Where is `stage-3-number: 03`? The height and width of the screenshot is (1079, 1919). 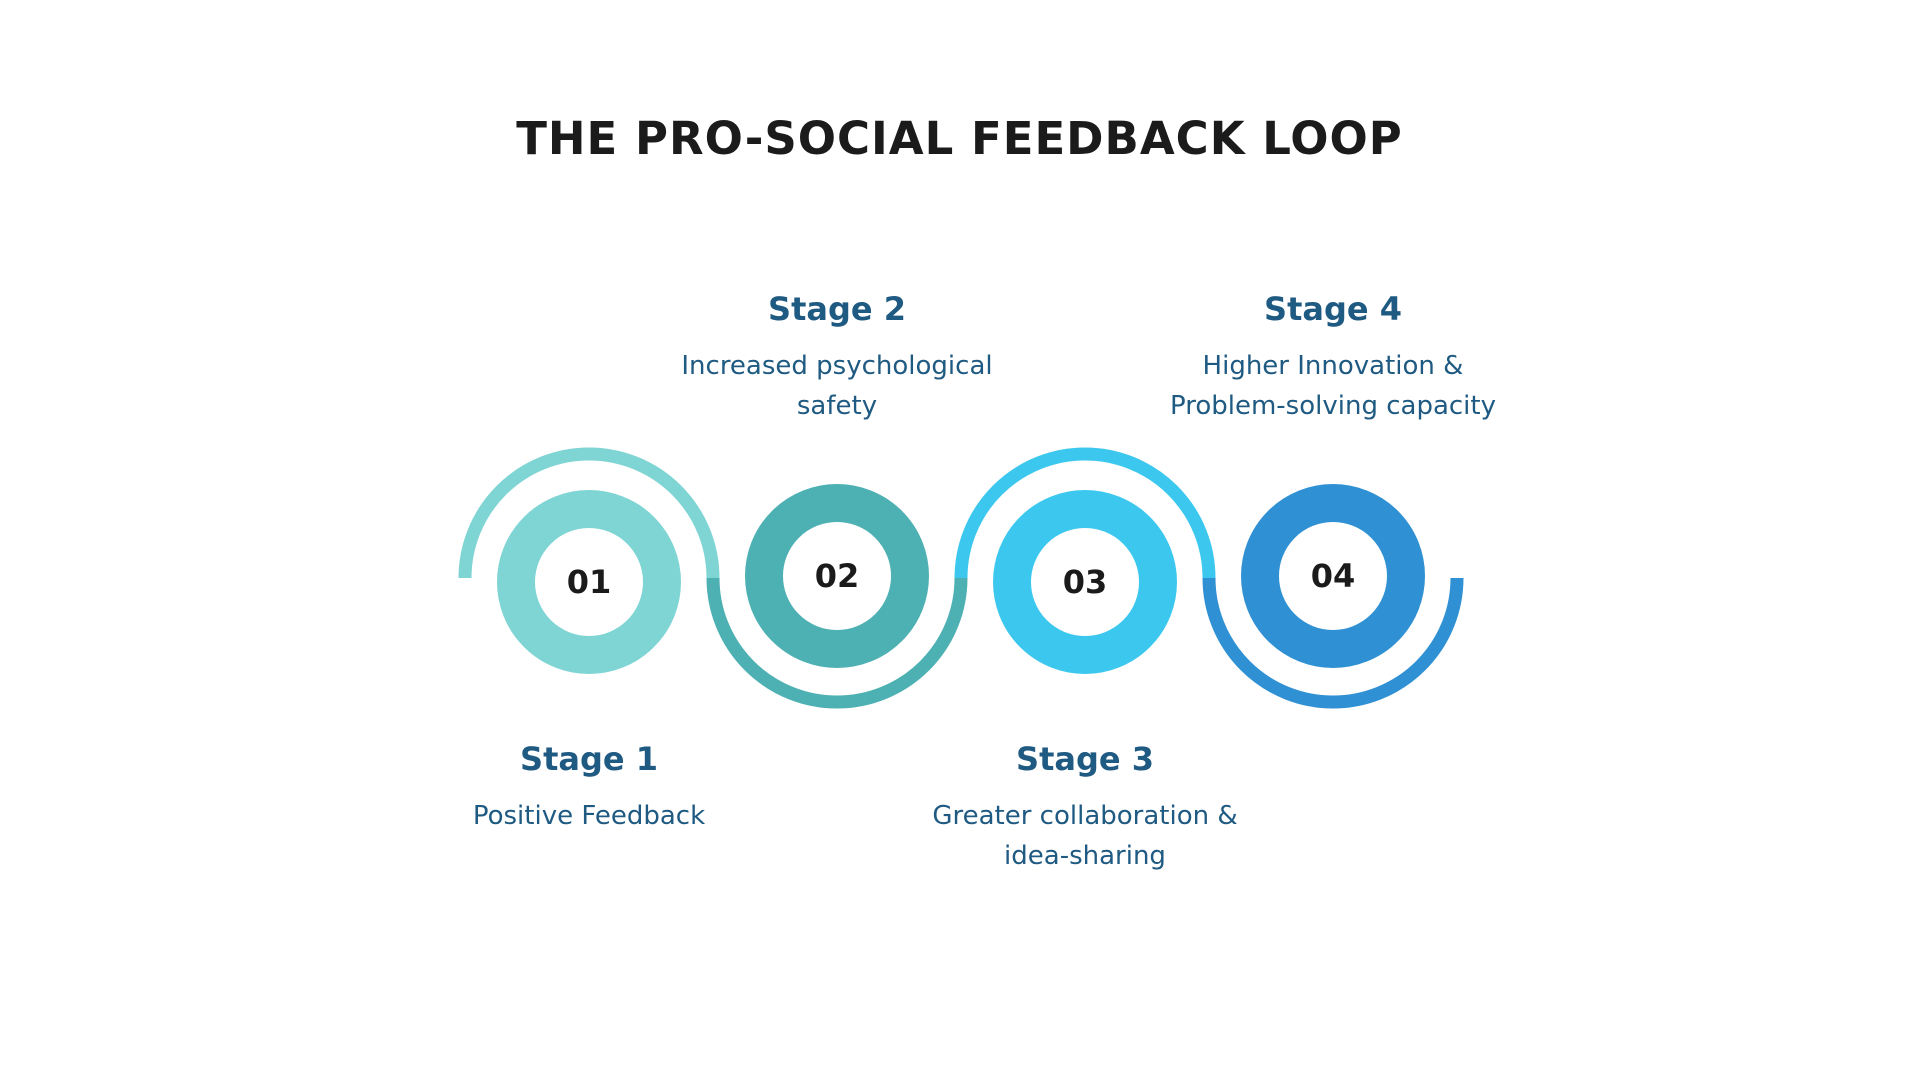 stage-3-number: 03 is located at coordinates (1085, 582).